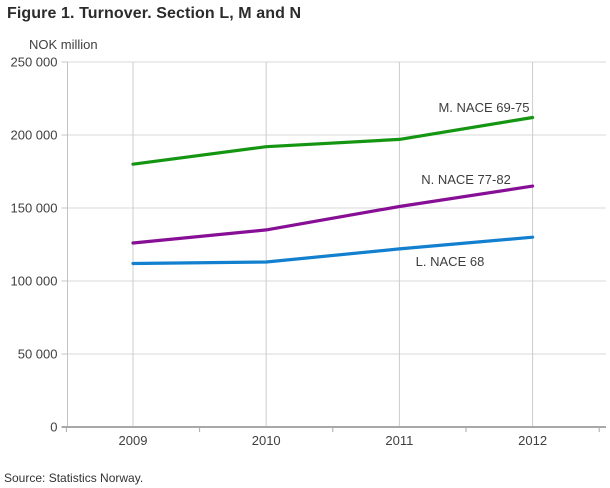  I want to click on series-label: N. NACE 77-82, so click(466, 179).